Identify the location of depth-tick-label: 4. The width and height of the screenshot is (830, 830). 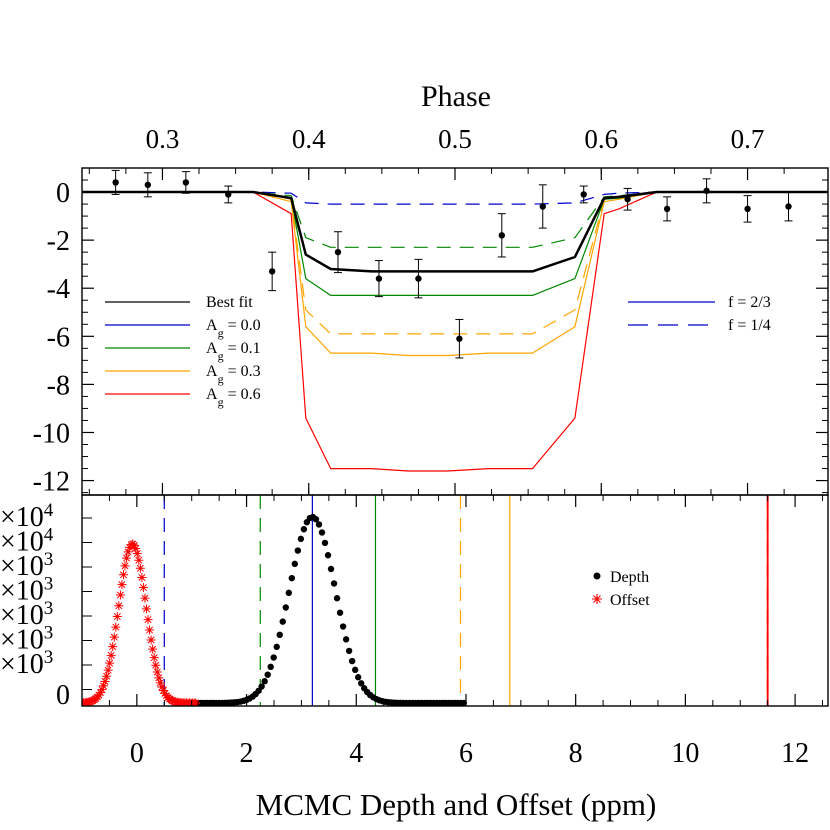
(356, 753).